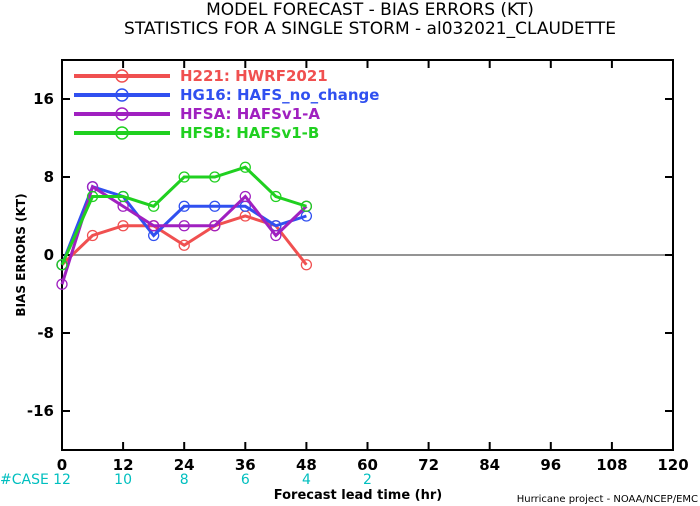 This screenshot has width=700, height=506. I want to click on x-tick-label: 72, so click(428, 465).